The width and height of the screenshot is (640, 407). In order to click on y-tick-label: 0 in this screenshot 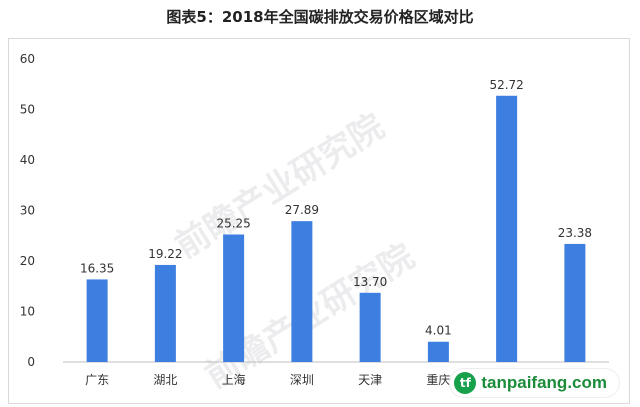, I will do `click(31, 362)`.